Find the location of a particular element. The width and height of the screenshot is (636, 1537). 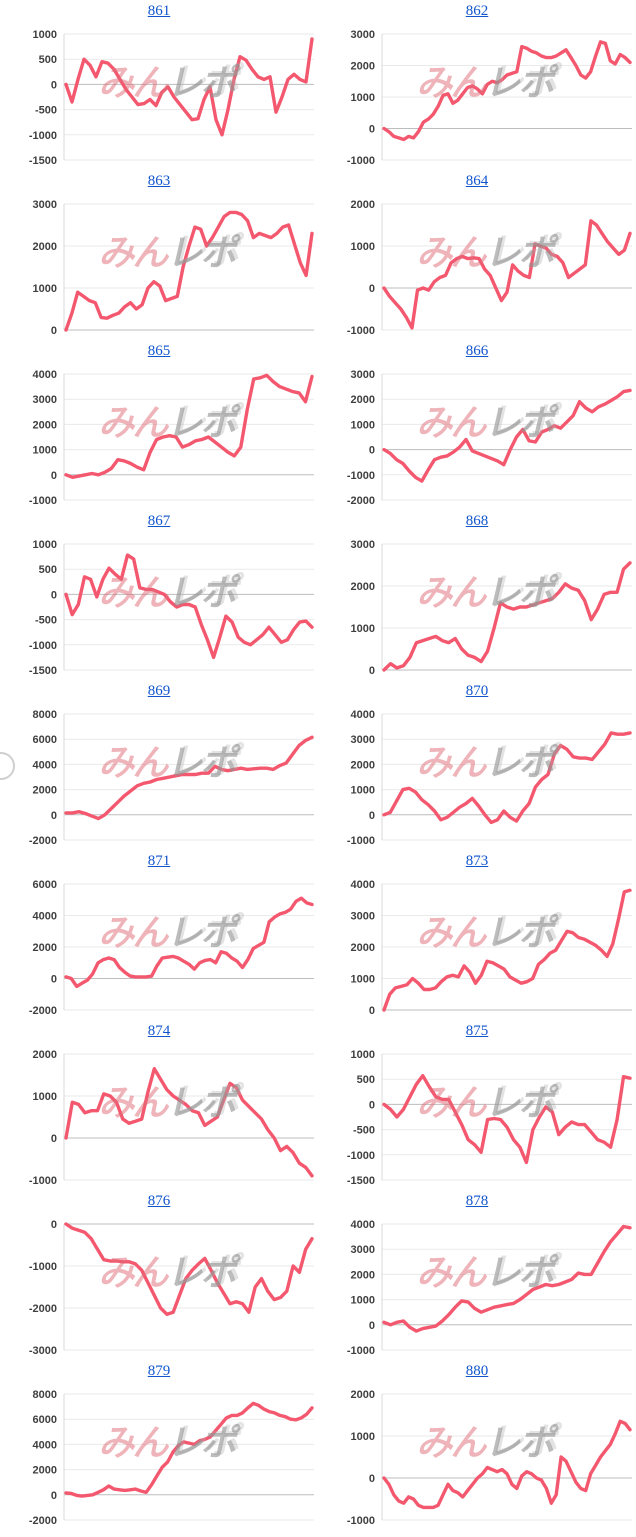

chart-link: 865 is located at coordinates (159, 351).